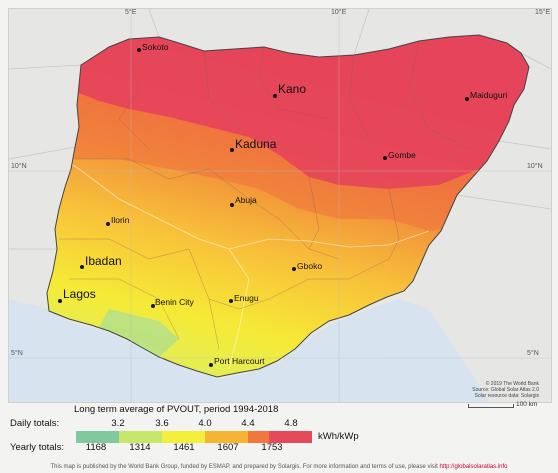 The image size is (558, 473). Describe the element at coordinates (239, 361) in the screenshot. I see `city-label-port-harcourt: Port Harcourt` at that location.